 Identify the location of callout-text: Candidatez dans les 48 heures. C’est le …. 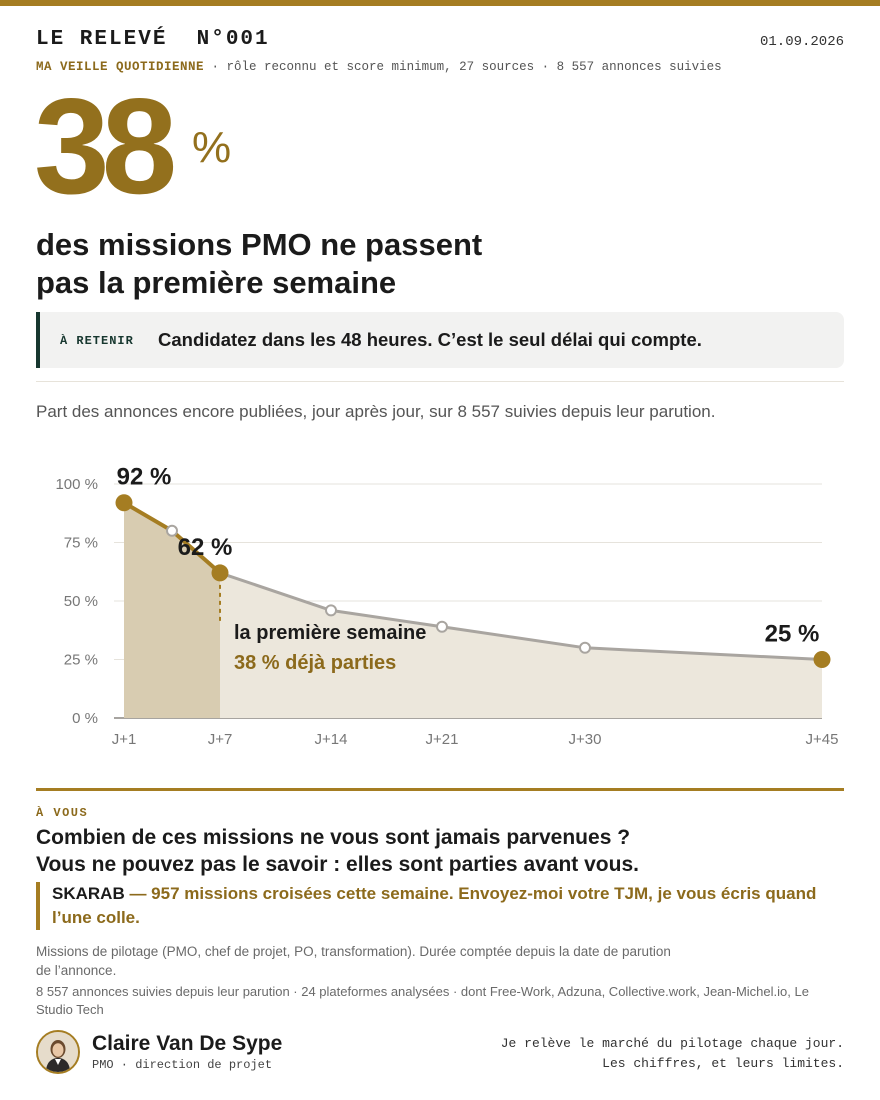
(430, 339).